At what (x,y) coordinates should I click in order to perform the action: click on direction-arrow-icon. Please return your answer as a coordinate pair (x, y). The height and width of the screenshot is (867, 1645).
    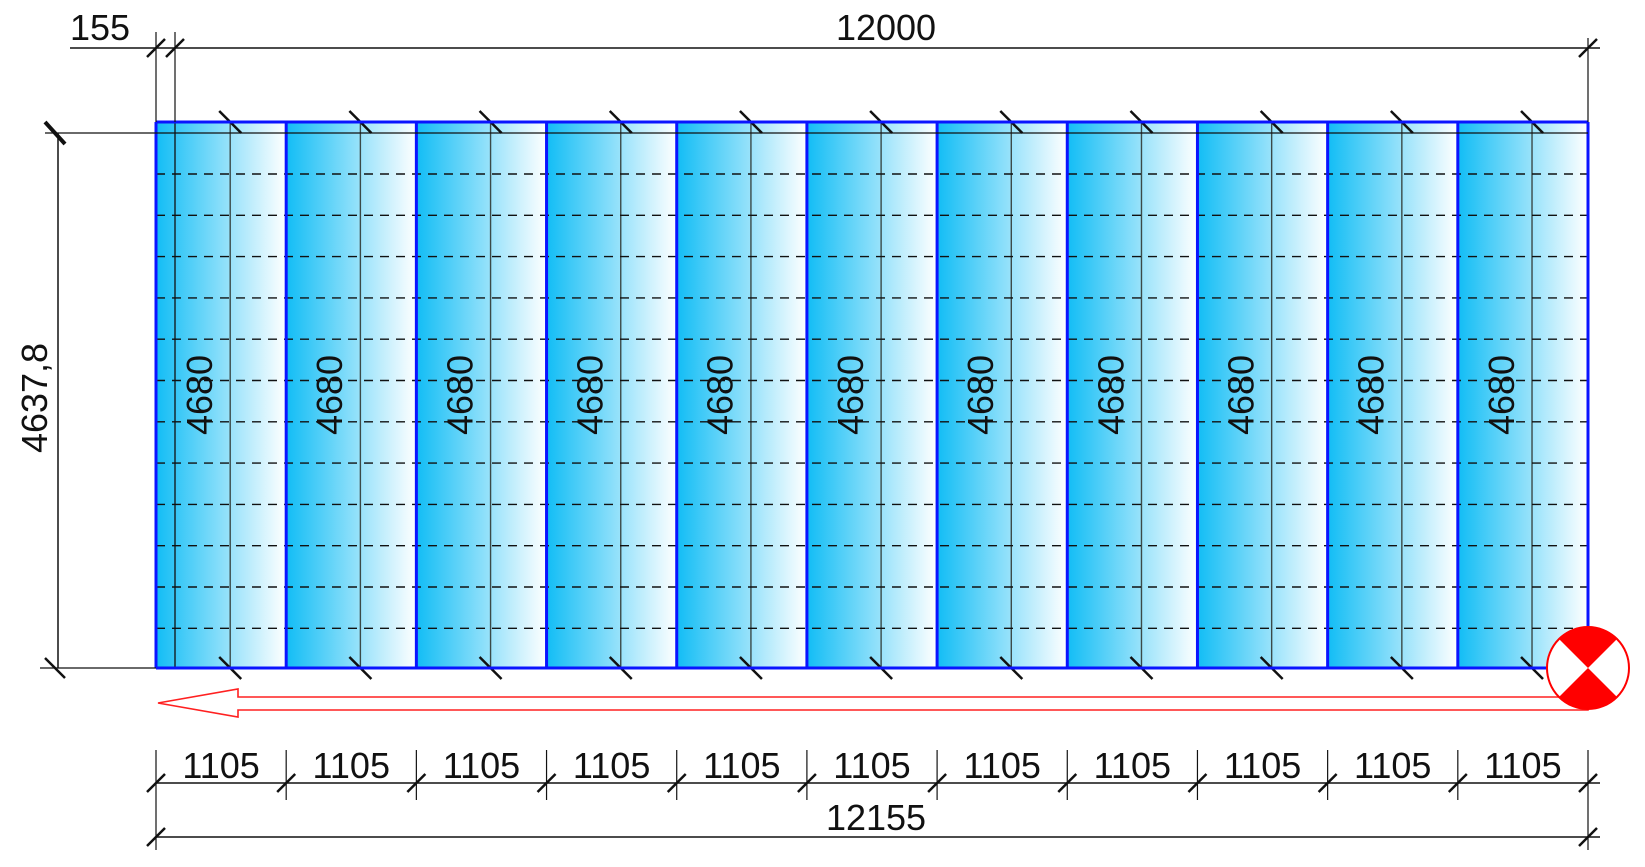
    Looking at the image, I should click on (873, 703).